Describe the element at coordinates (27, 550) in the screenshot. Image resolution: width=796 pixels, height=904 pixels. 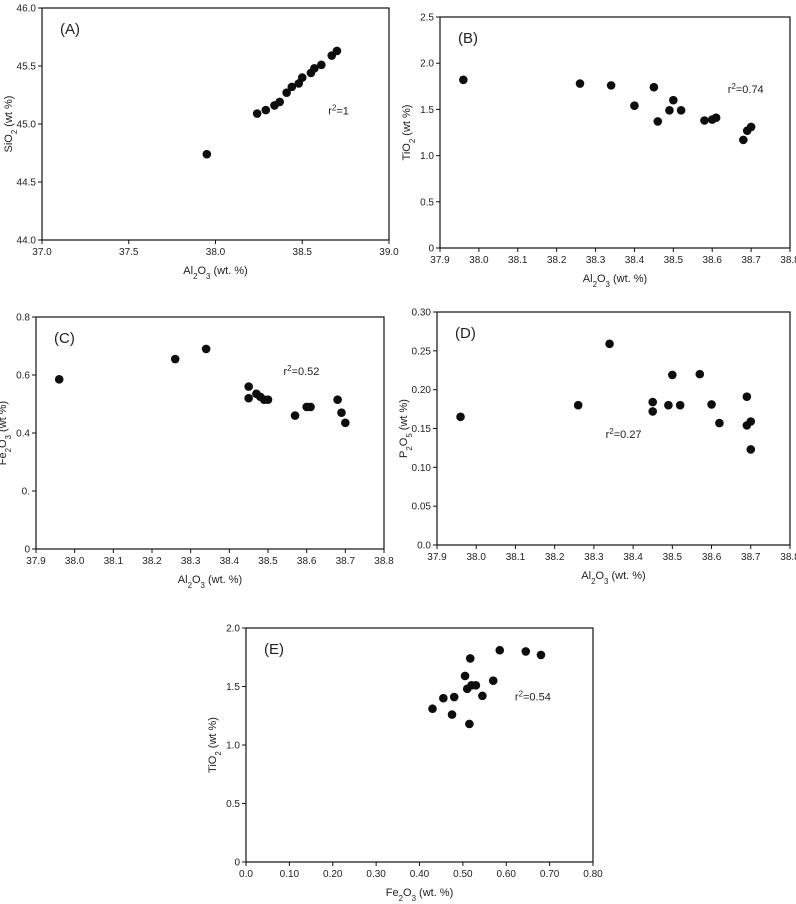
I see `y-tick-label: 0` at that location.